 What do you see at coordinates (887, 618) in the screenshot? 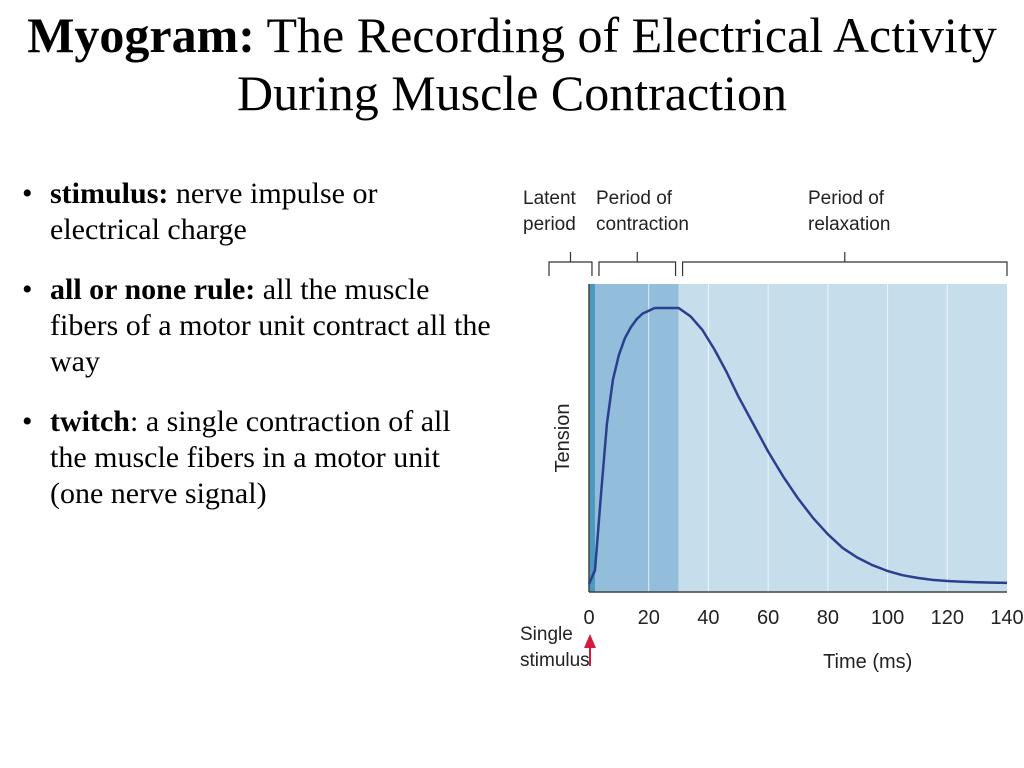
I see `x-tick-label: 100` at bounding box center [887, 618].